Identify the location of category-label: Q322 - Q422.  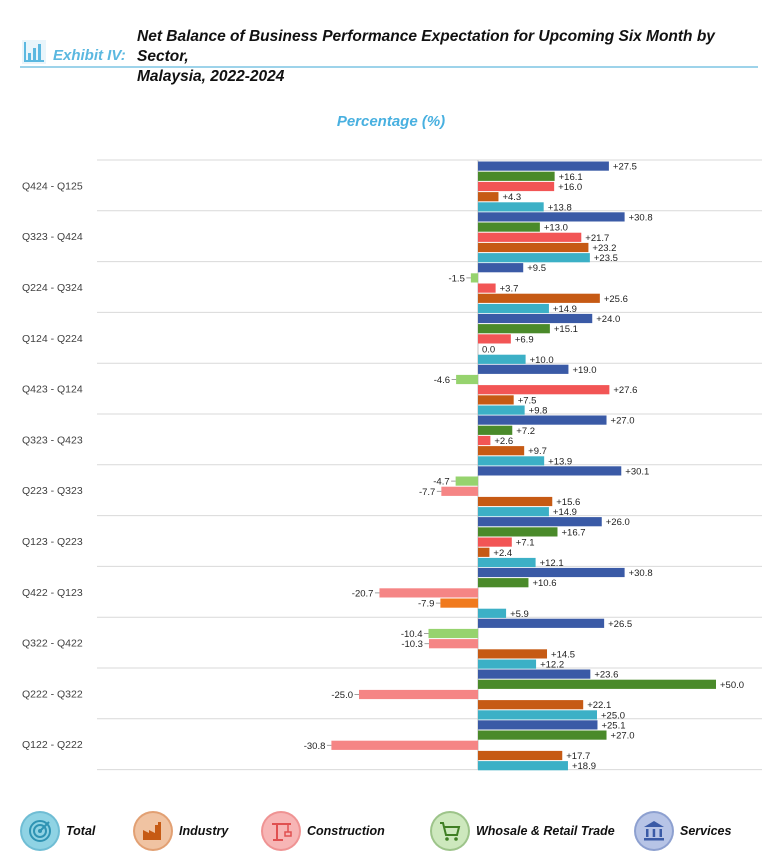
(52, 644).